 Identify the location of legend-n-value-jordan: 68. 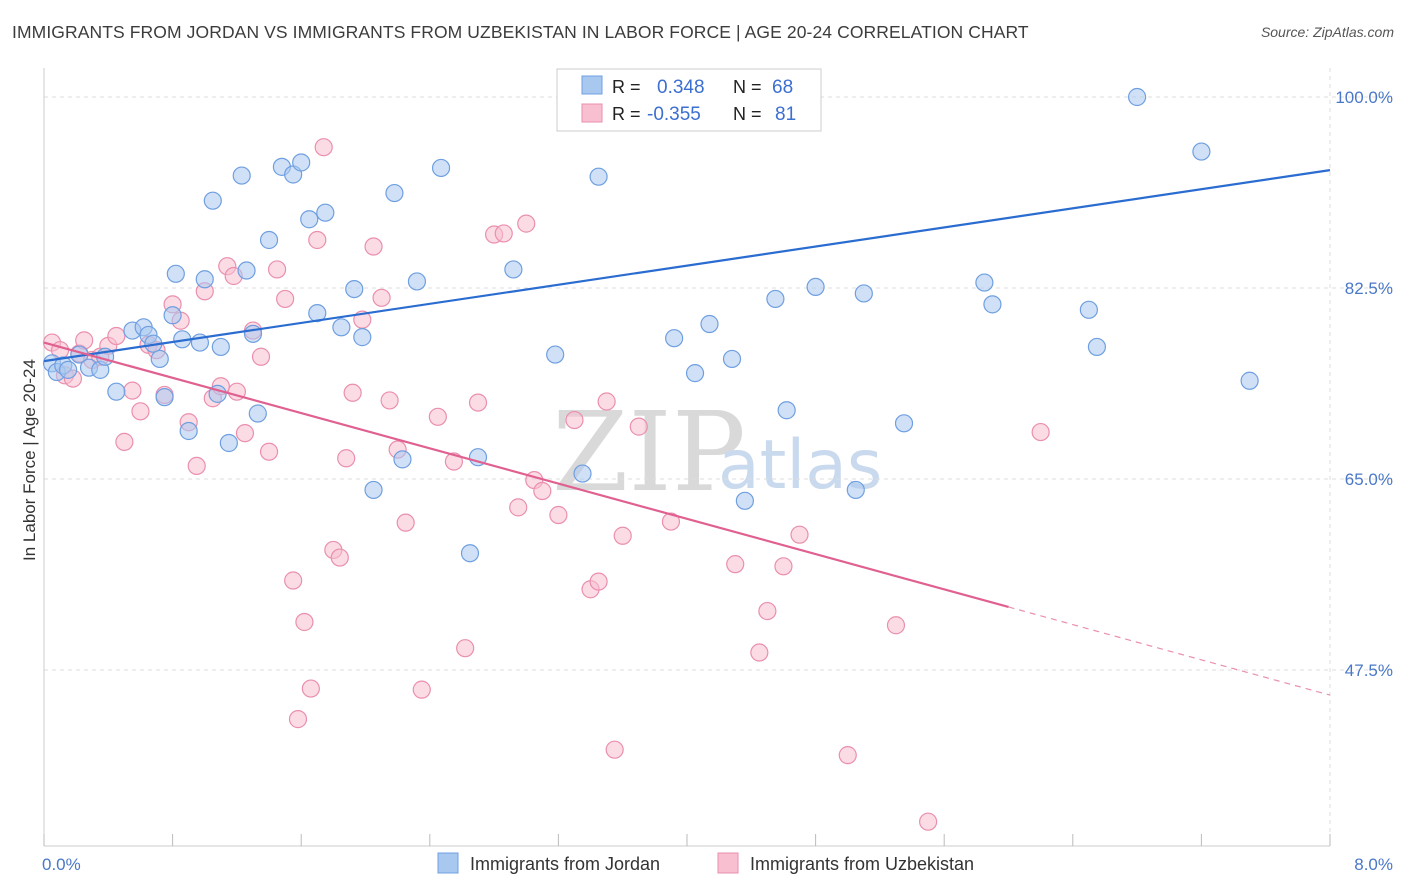
(782, 87).